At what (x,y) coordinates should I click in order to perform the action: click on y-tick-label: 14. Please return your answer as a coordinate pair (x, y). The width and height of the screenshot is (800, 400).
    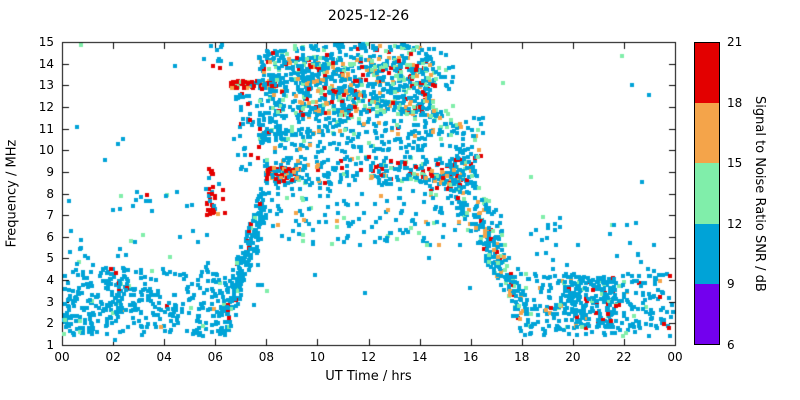
    Looking at the image, I should click on (46, 63).